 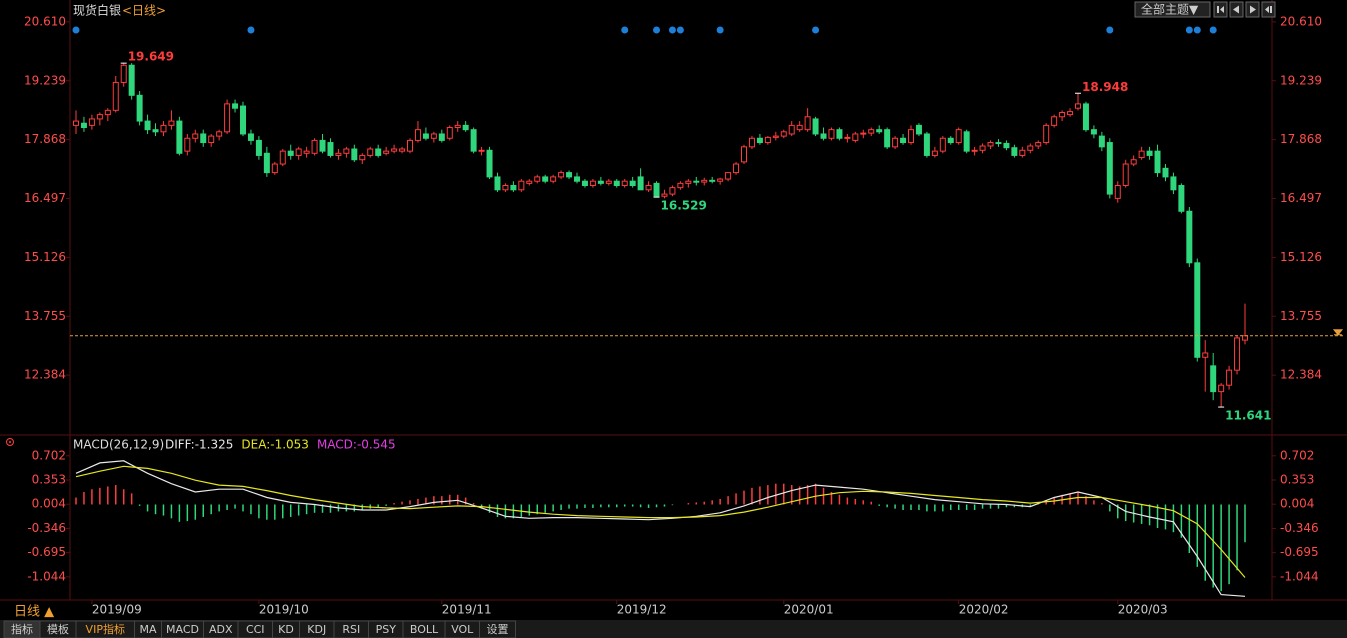 I want to click on y-tick-label-right: -1.044, so click(x=1299, y=576).